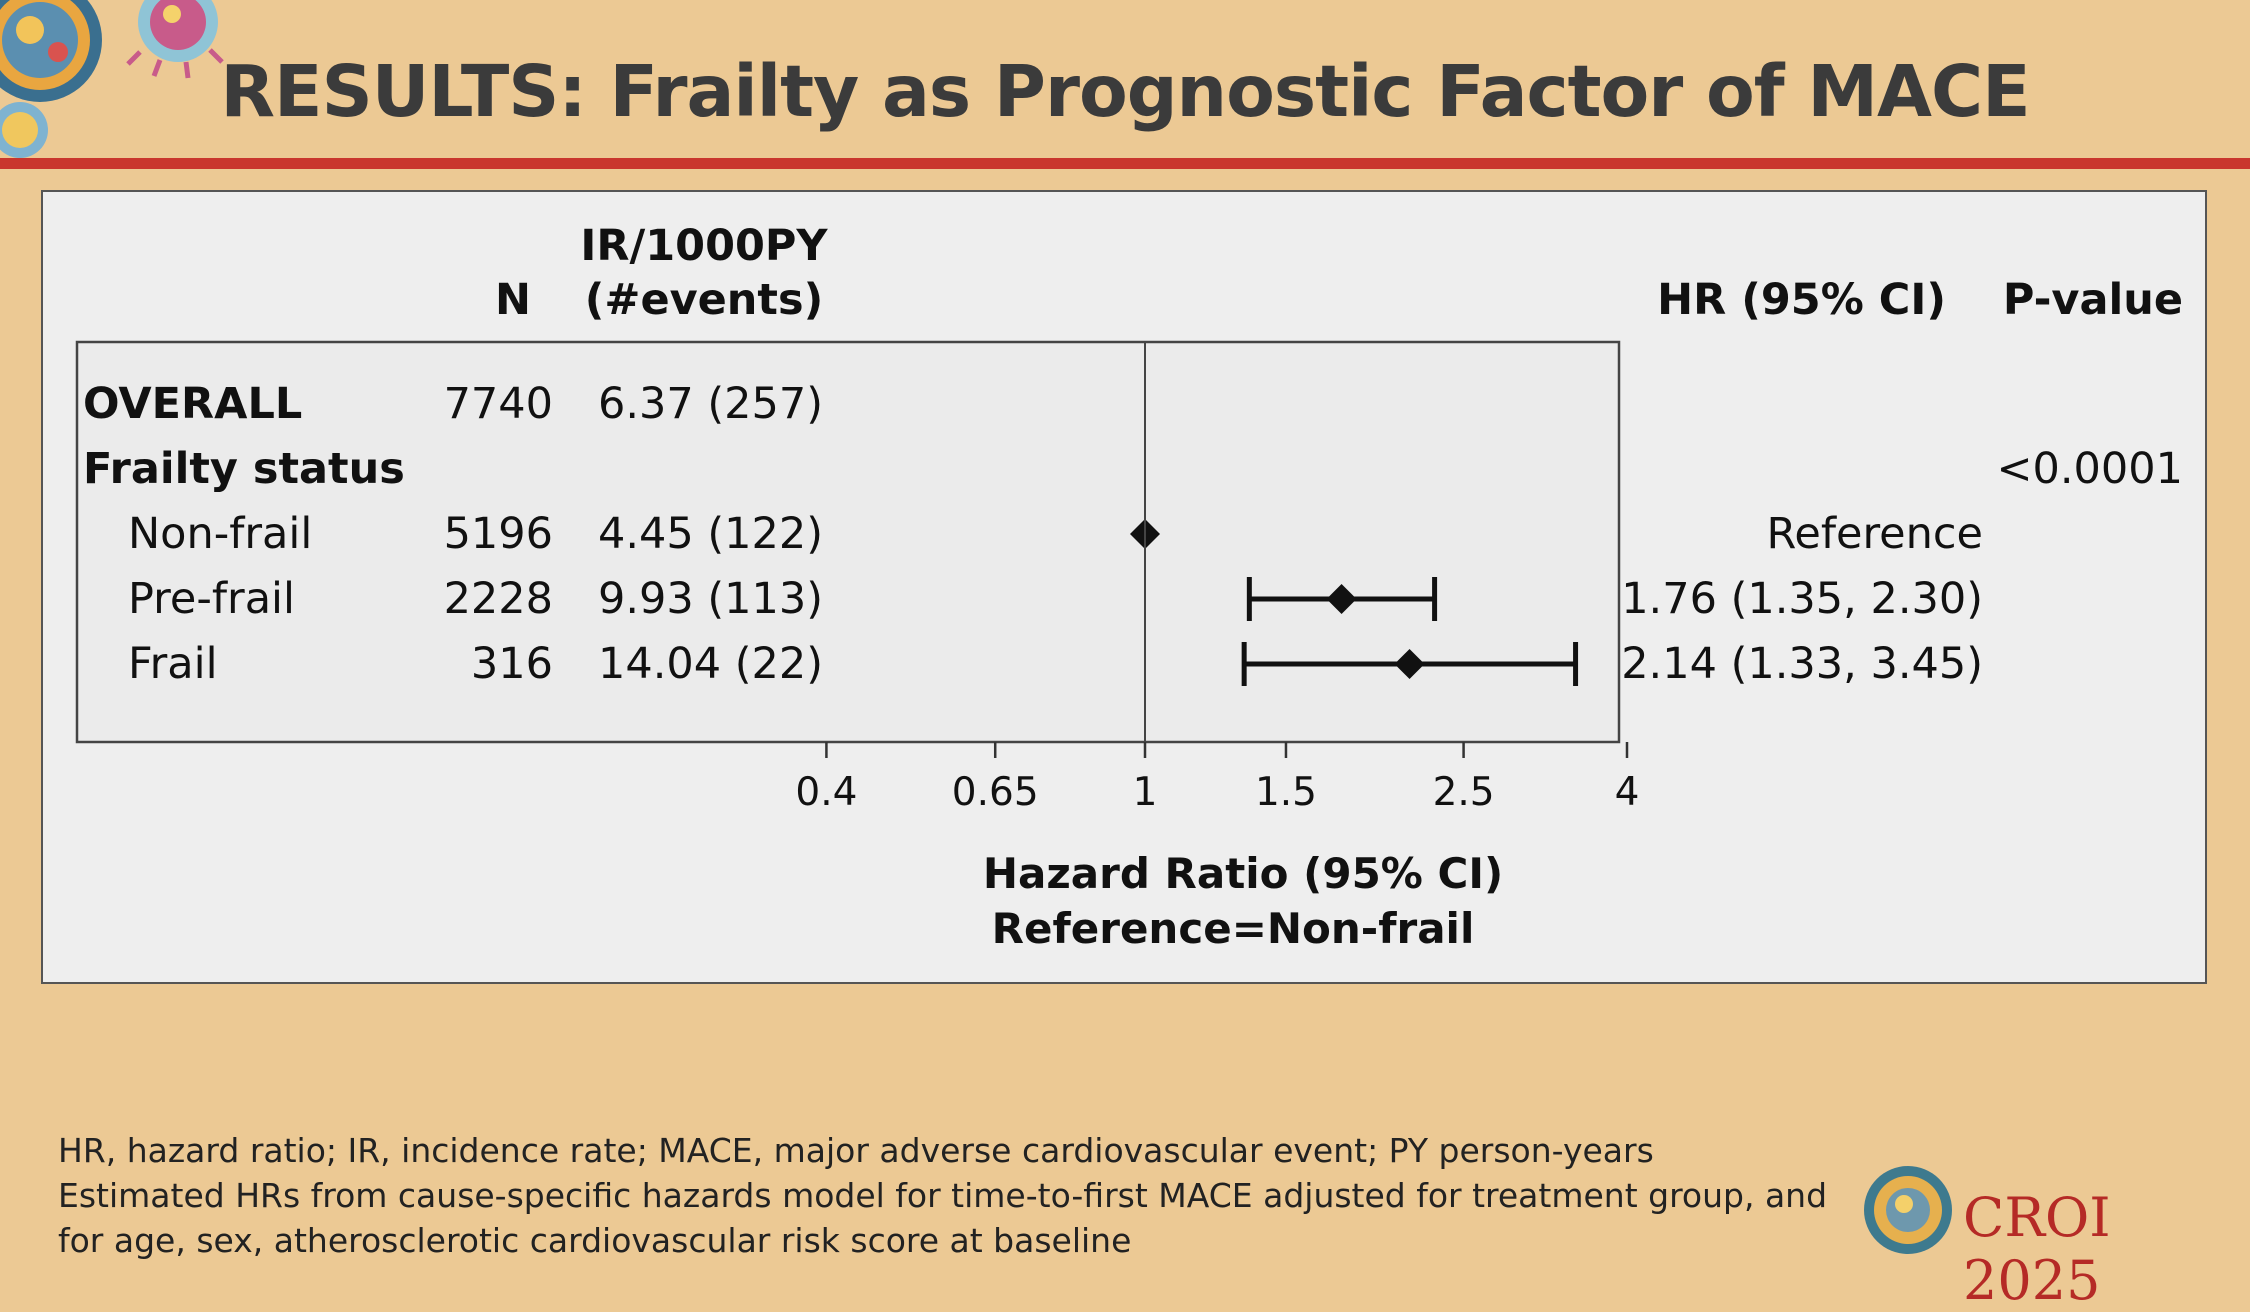 This screenshot has height=1312, width=2250. Describe the element at coordinates (1354, 542) in the screenshot. I see `forest-marks` at that location.